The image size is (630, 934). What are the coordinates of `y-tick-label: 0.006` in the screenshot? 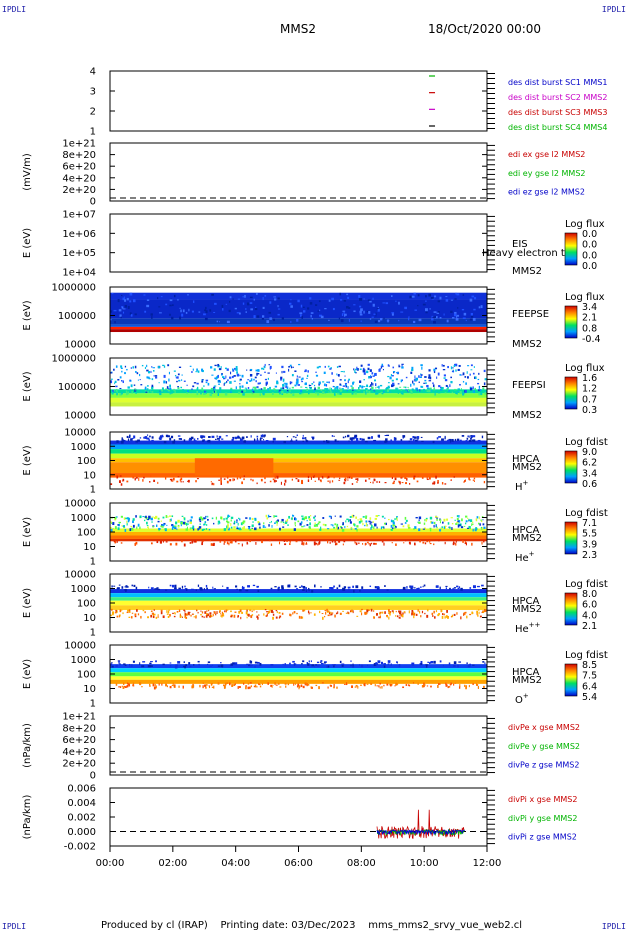 It's located at (81, 789).